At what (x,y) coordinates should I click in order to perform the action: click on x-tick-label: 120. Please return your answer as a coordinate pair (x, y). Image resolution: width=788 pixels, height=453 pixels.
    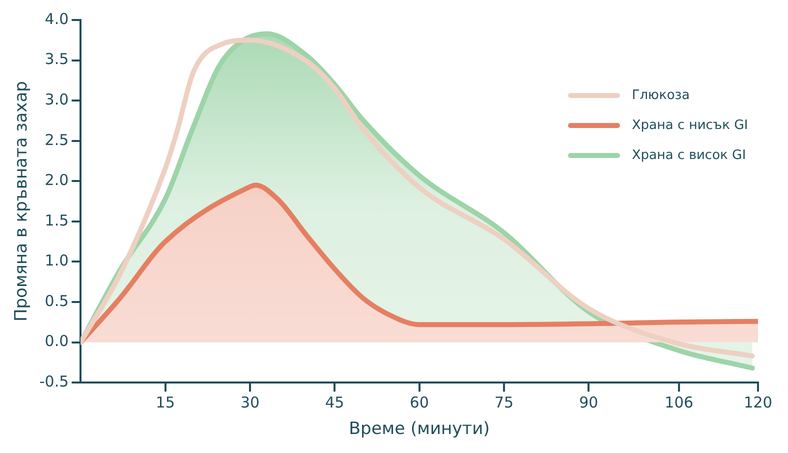
    Looking at the image, I should click on (758, 402).